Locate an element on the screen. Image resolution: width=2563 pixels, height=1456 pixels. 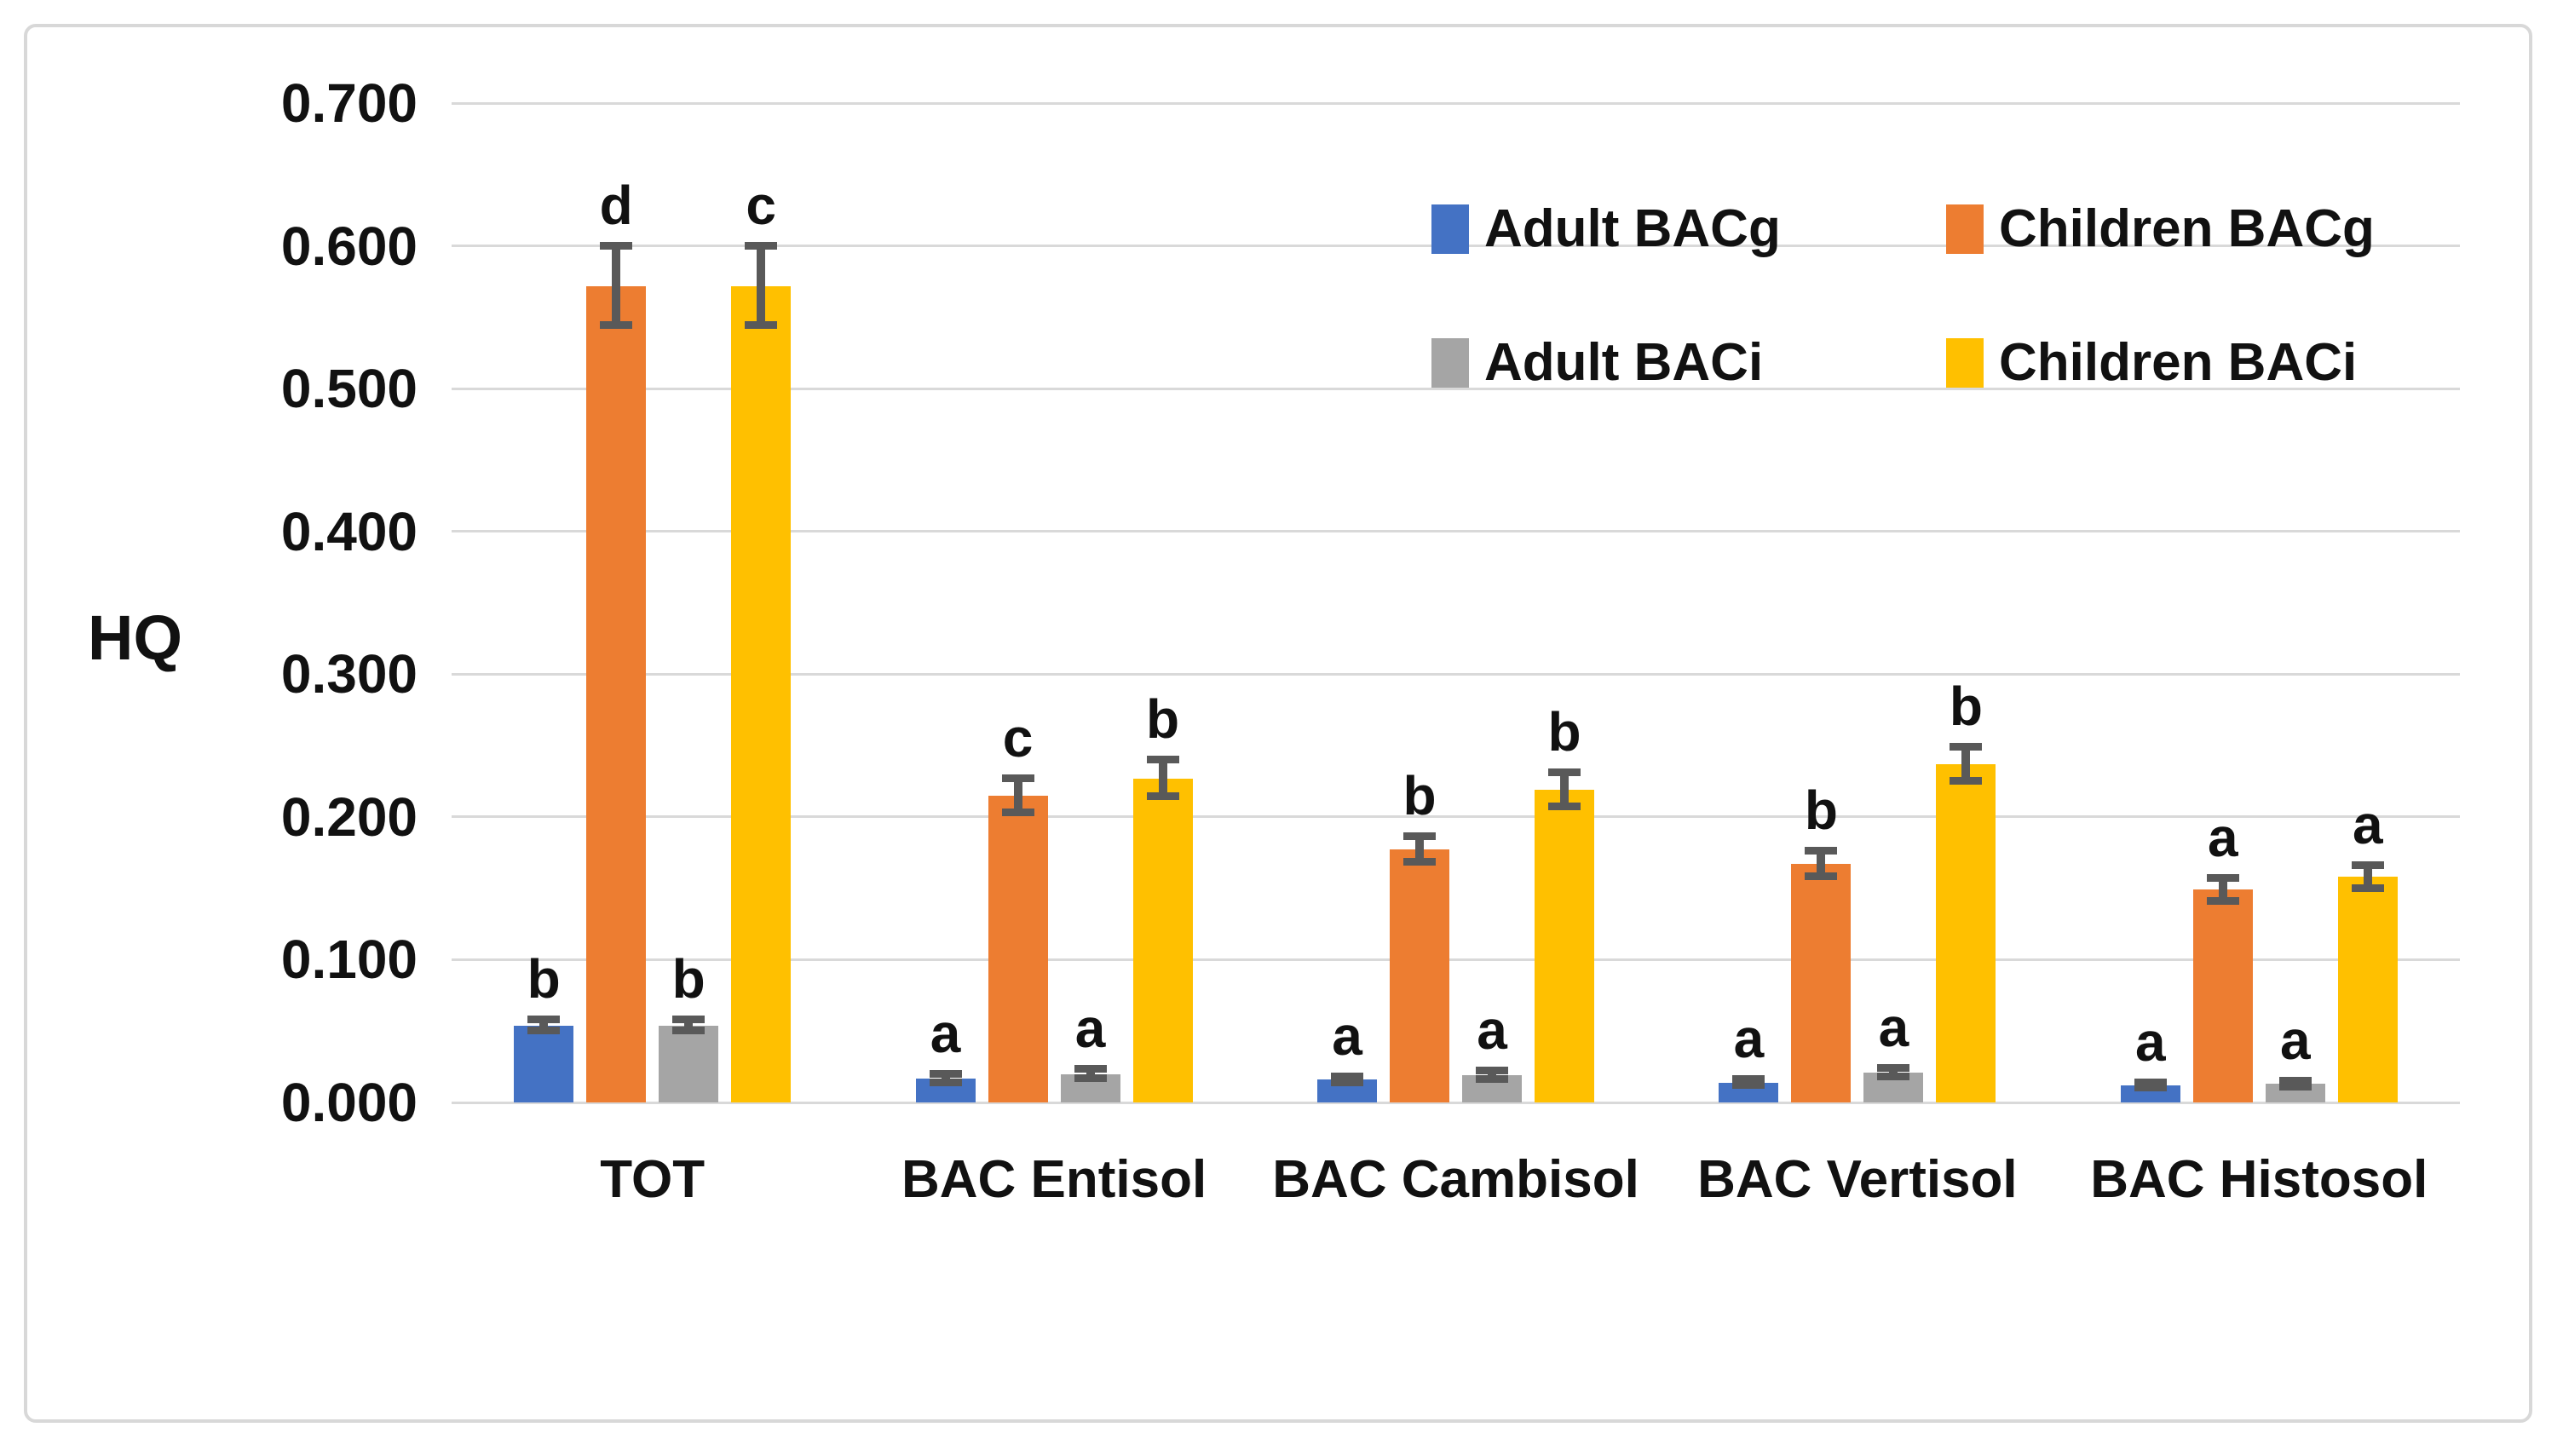
x-category-label: BAC Histosol is located at coordinates (2259, 1179).